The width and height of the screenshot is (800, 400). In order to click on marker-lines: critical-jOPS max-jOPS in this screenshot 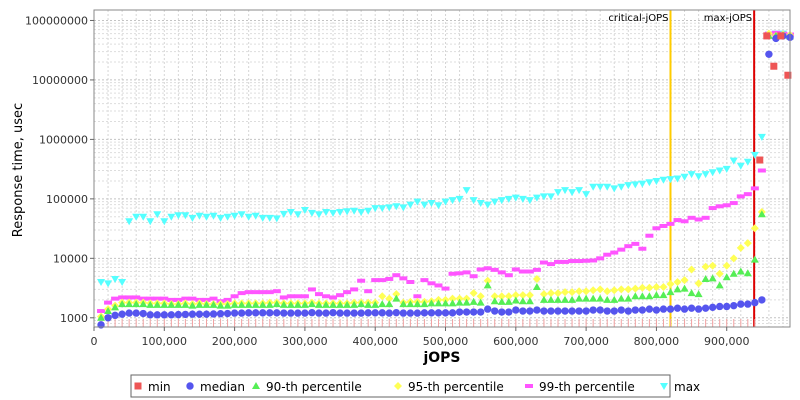, I will do `click(682, 168)`.